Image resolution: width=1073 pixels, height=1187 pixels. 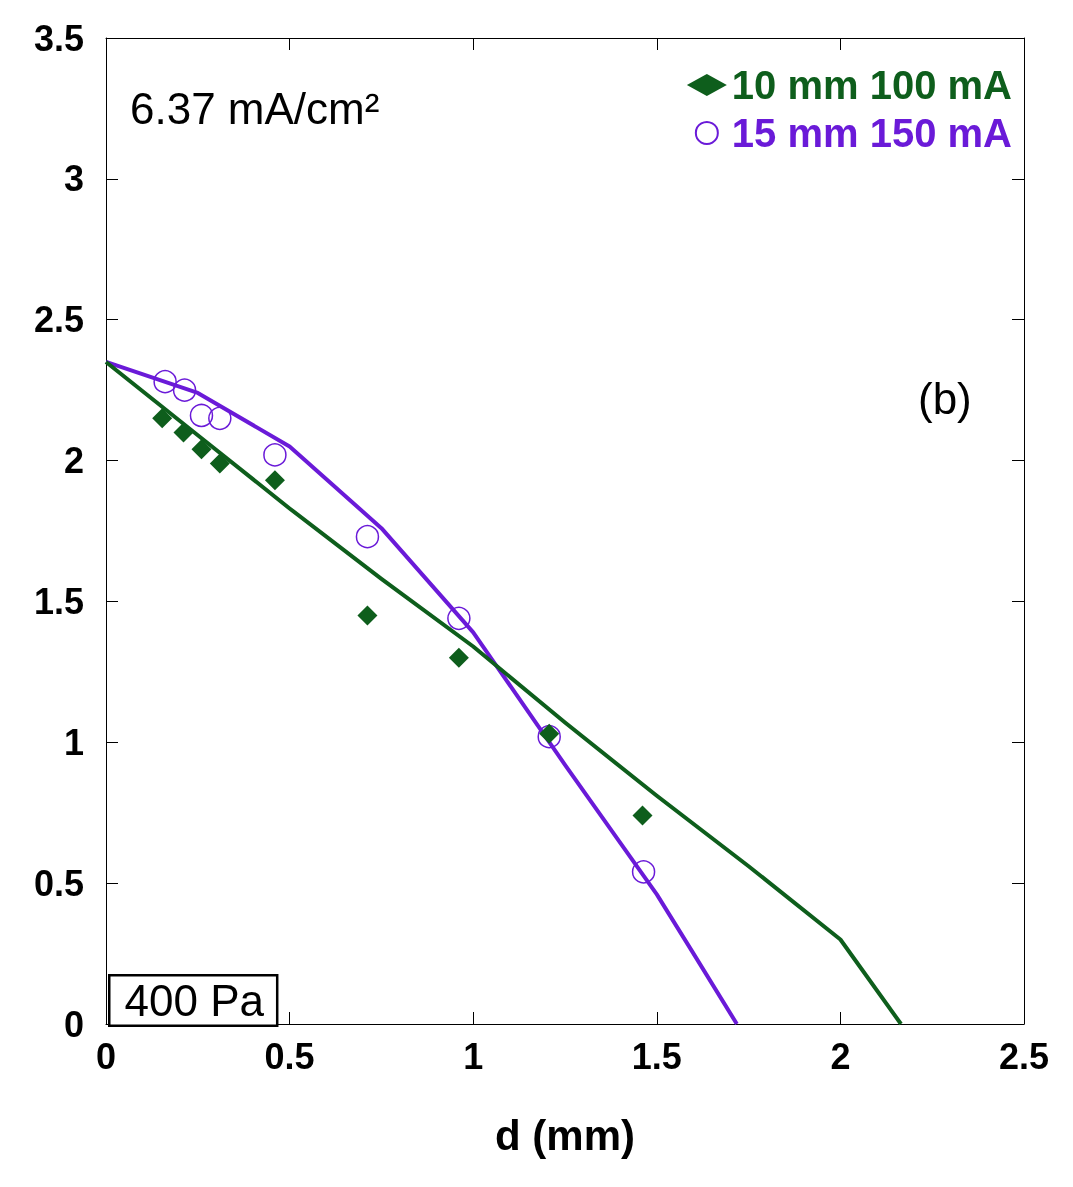 What do you see at coordinates (871, 85) in the screenshot?
I see `legend-label: 10 mm 100 mA` at bounding box center [871, 85].